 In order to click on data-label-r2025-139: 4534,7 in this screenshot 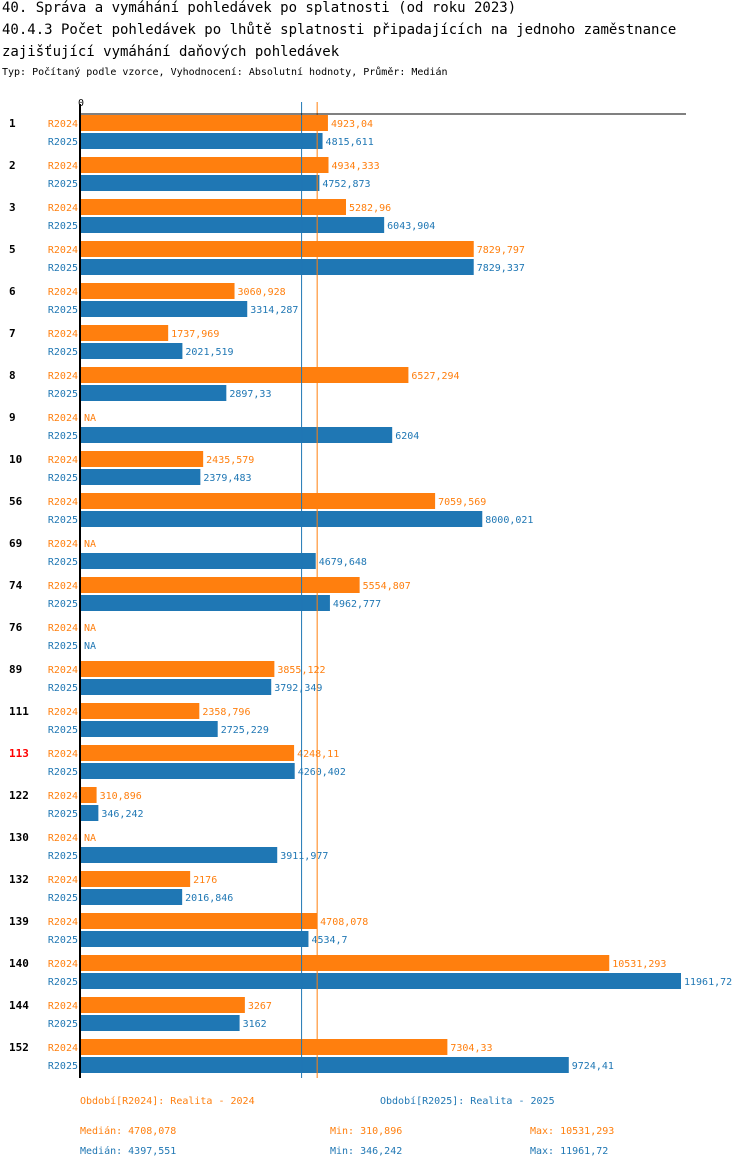, I will do `click(329, 940)`.